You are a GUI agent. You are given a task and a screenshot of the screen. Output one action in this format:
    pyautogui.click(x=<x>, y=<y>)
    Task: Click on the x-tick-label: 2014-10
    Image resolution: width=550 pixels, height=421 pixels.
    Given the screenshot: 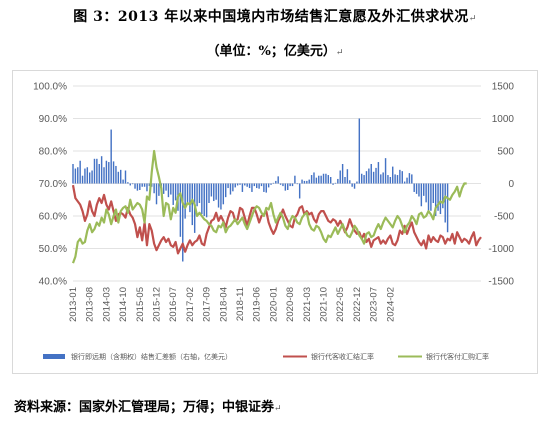 What is the action you would take?
    pyautogui.click(x=123, y=304)
    